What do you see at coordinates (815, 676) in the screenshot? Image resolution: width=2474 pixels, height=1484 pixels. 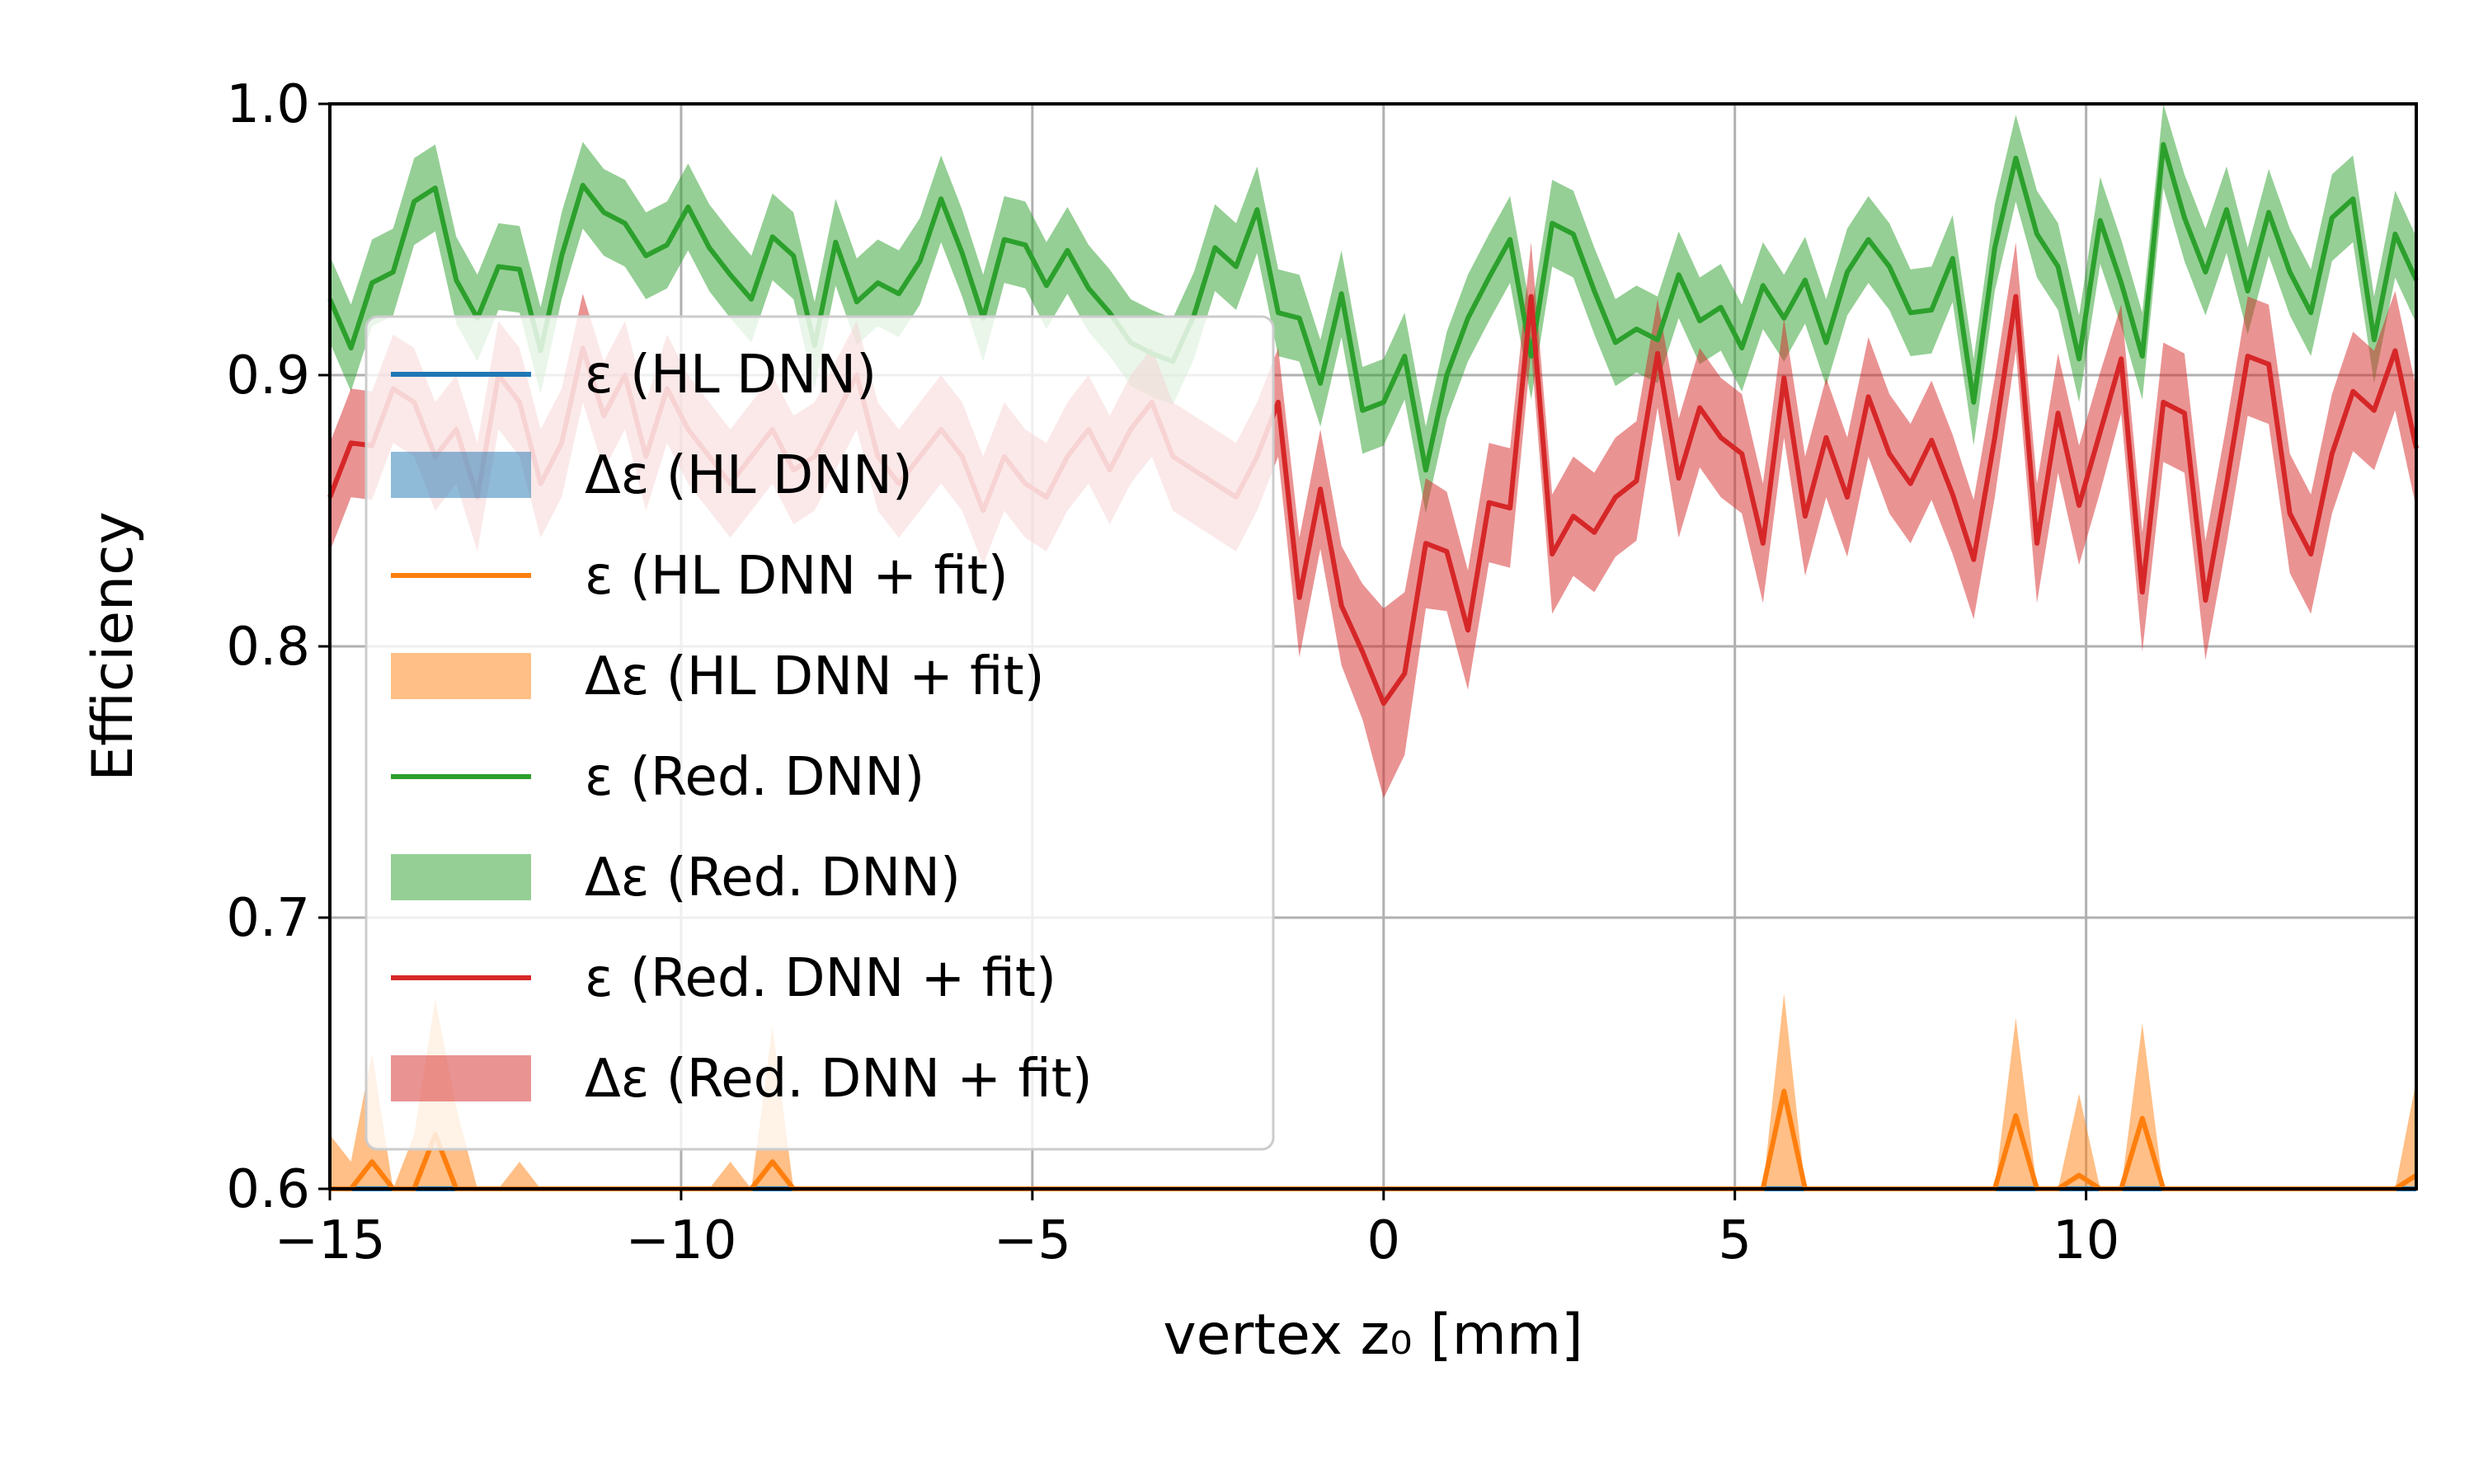 I see `legend-label: Δε (HL DNN + fit)` at bounding box center [815, 676].